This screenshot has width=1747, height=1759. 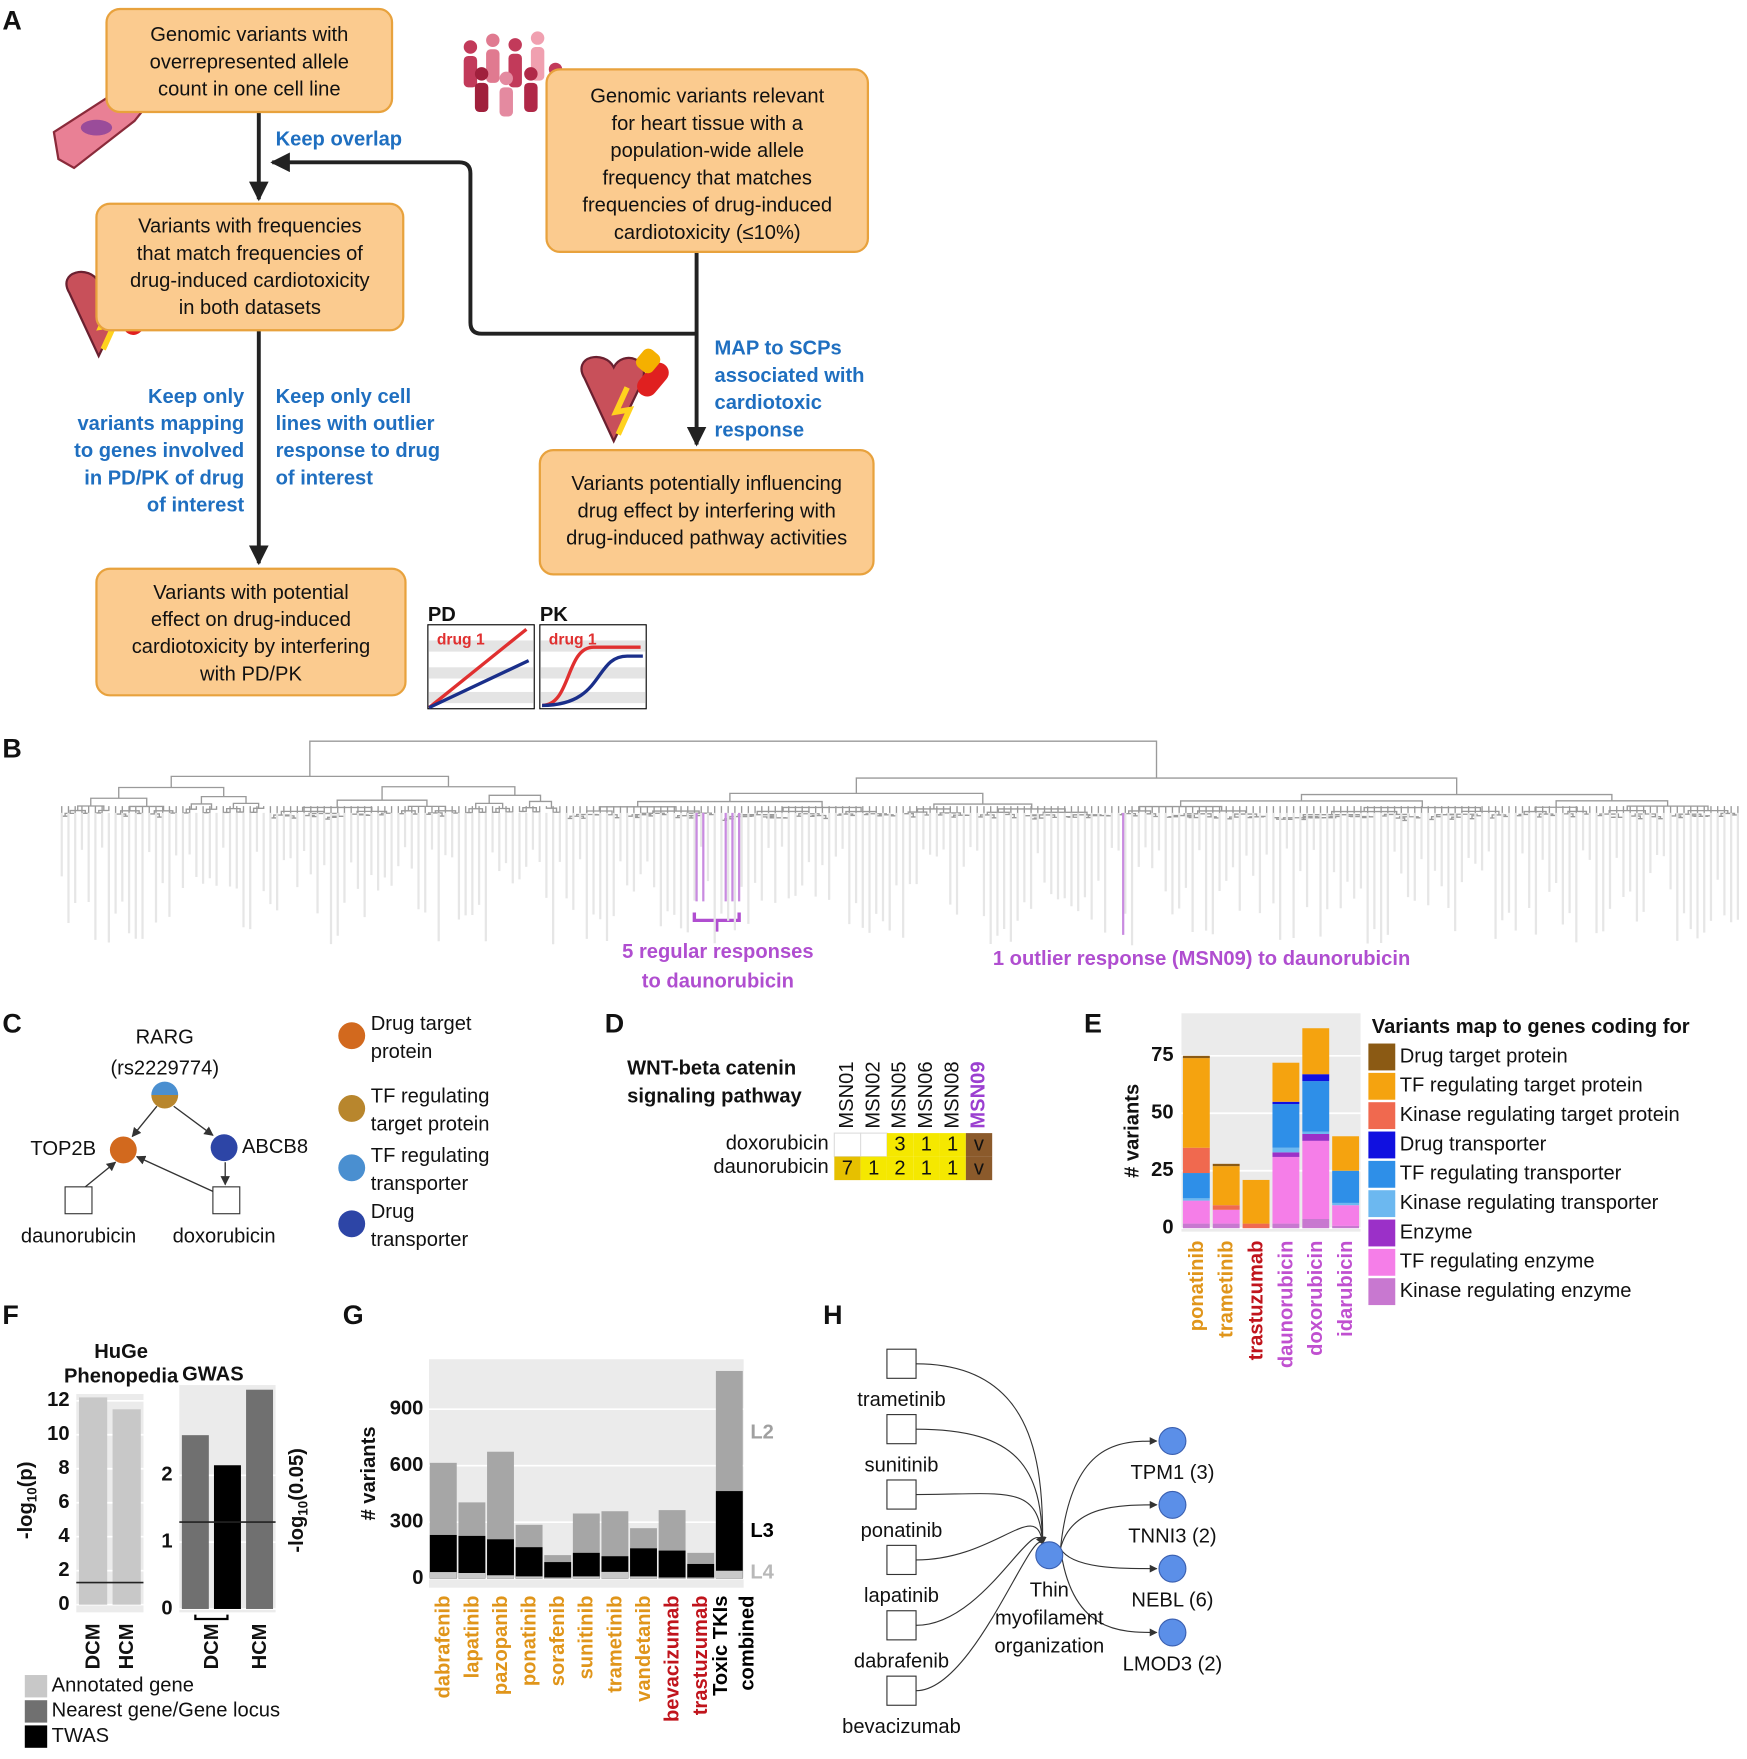 I want to click on node-label: (rs2229774), so click(x=164, y=1069).